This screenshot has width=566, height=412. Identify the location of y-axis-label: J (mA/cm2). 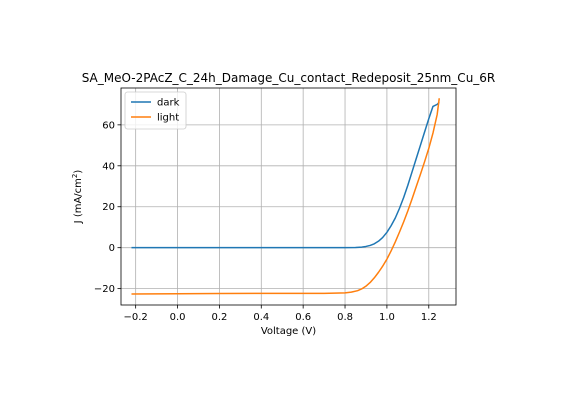
(77, 197).